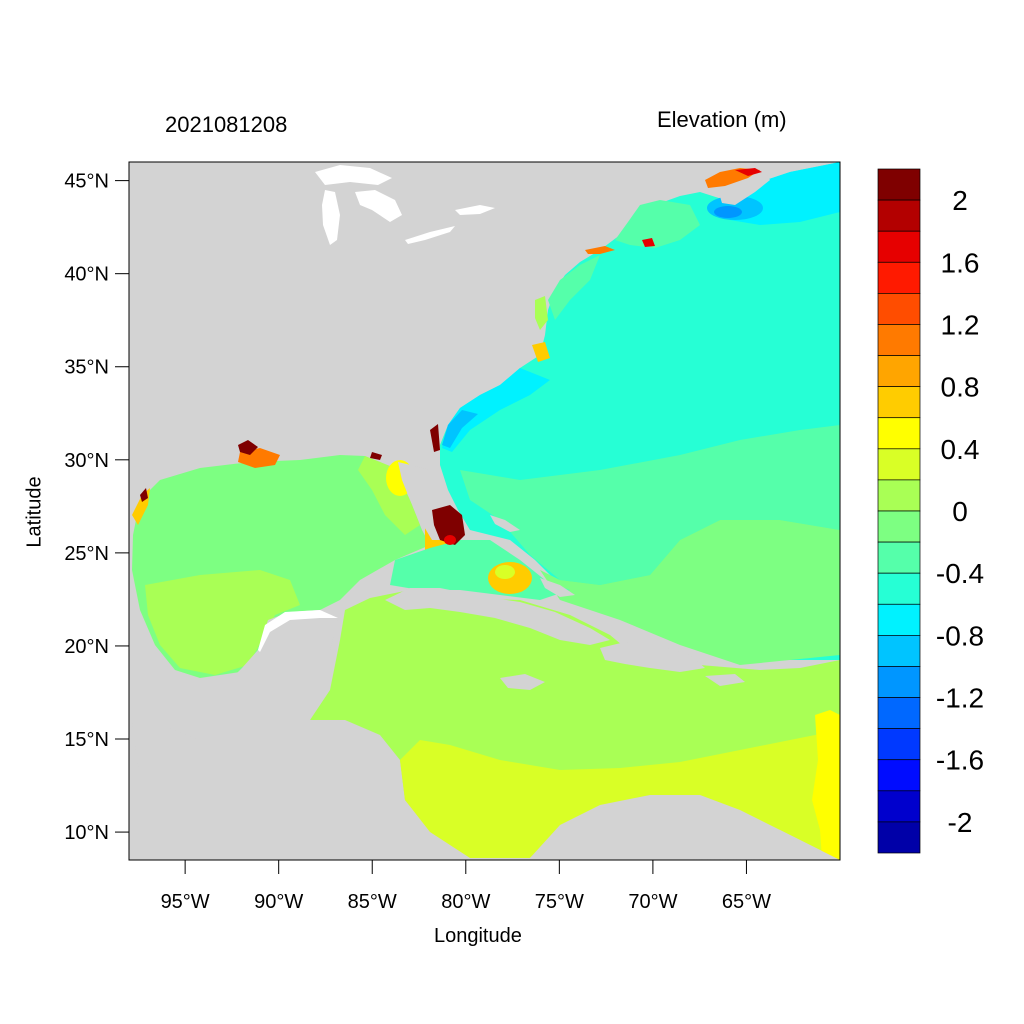  What do you see at coordinates (139, 780) in the screenshot?
I see `pacific-gray` at bounding box center [139, 780].